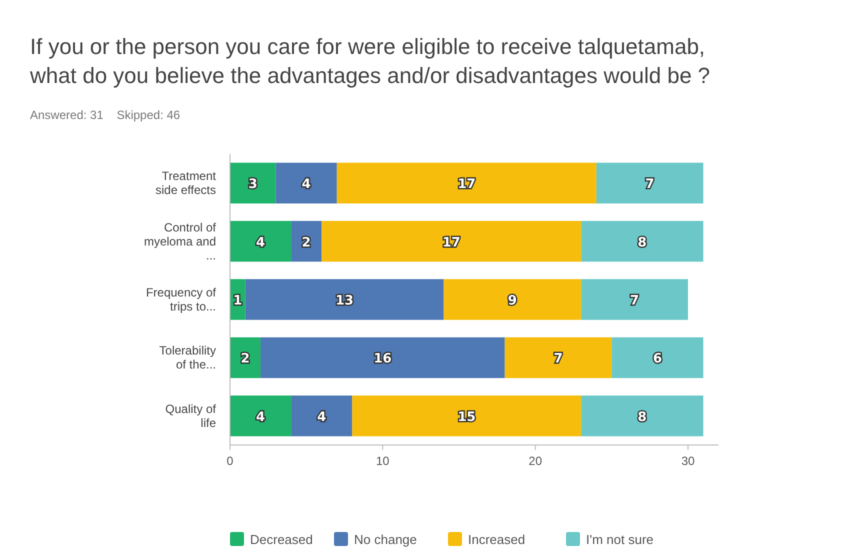 The image size is (860, 550). I want to click on text: Answered: 31 Skipped: 46, so click(105, 115).